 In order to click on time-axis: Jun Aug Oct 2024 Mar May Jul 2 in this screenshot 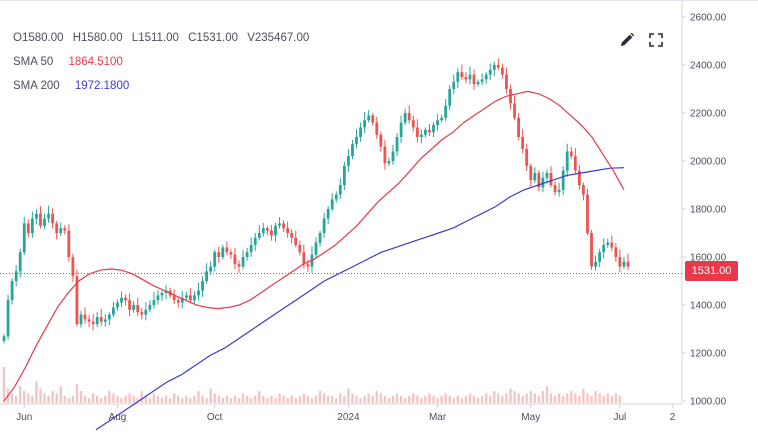, I will do `click(346, 413)`.